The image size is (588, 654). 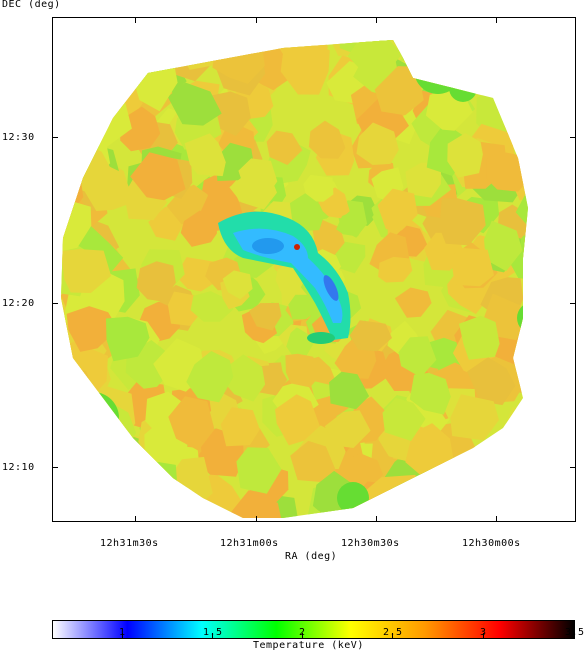 What do you see at coordinates (55, 467) in the screenshot?
I see `y-tick-bottom` at bounding box center [55, 467].